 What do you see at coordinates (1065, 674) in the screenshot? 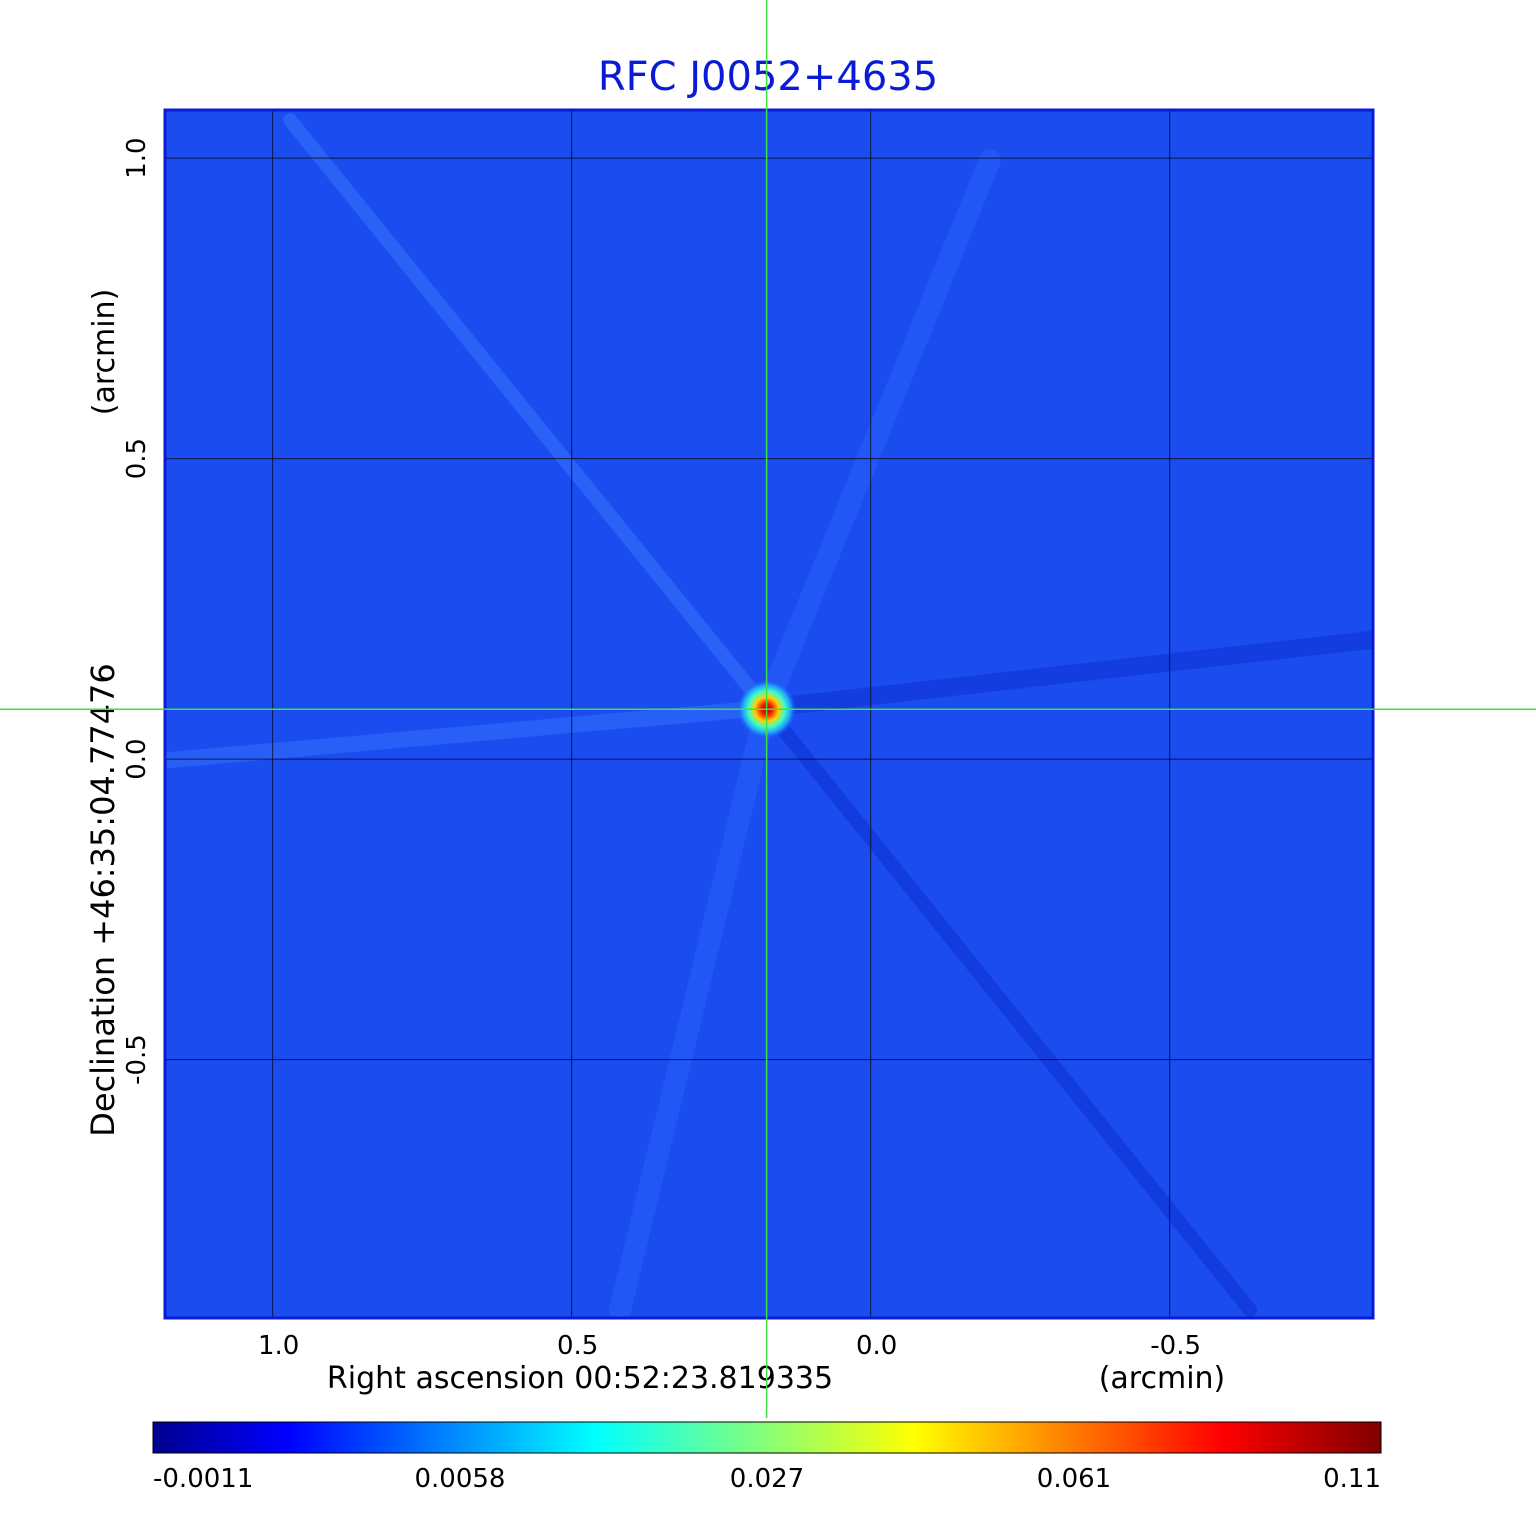
I see `streak-e` at bounding box center [1065, 674].